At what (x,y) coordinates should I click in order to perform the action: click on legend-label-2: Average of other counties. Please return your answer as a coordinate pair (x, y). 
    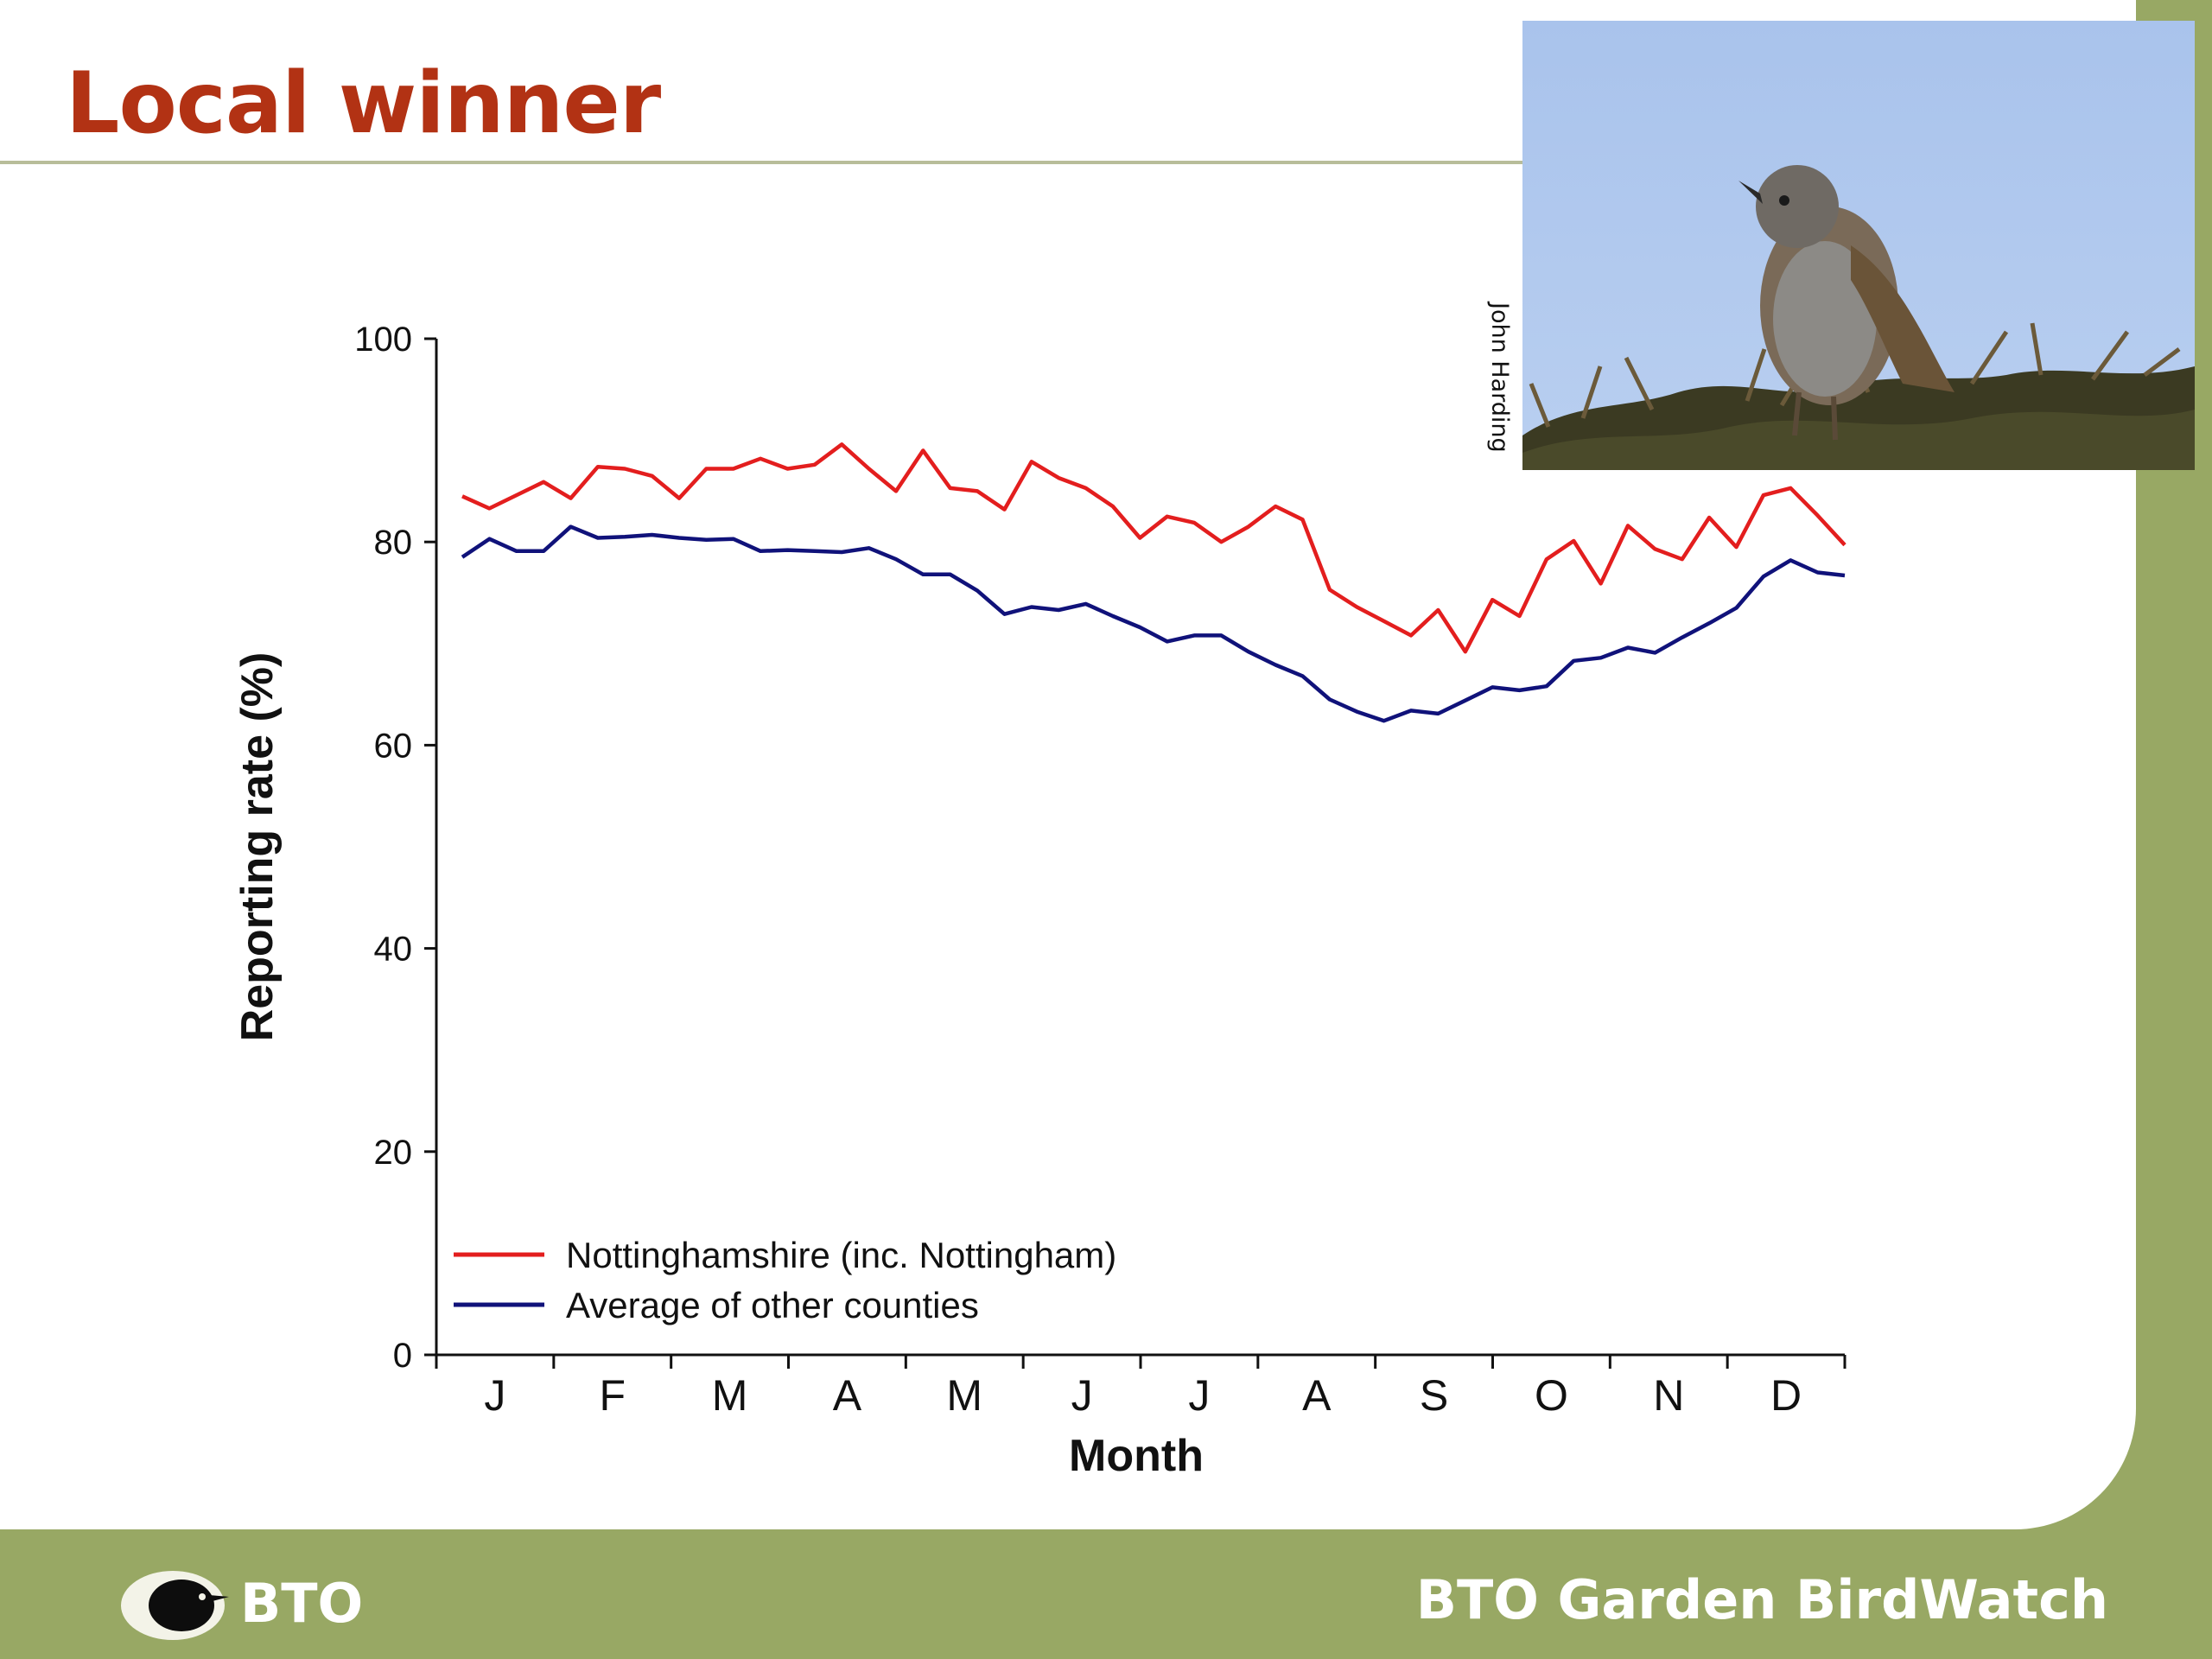
    Looking at the image, I should click on (772, 1305).